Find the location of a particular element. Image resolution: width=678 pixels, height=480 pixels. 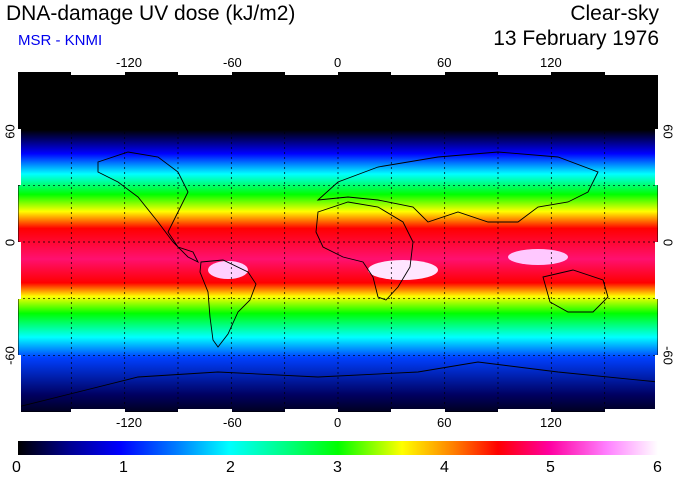

coast-antarctica is located at coordinates (338, 384).